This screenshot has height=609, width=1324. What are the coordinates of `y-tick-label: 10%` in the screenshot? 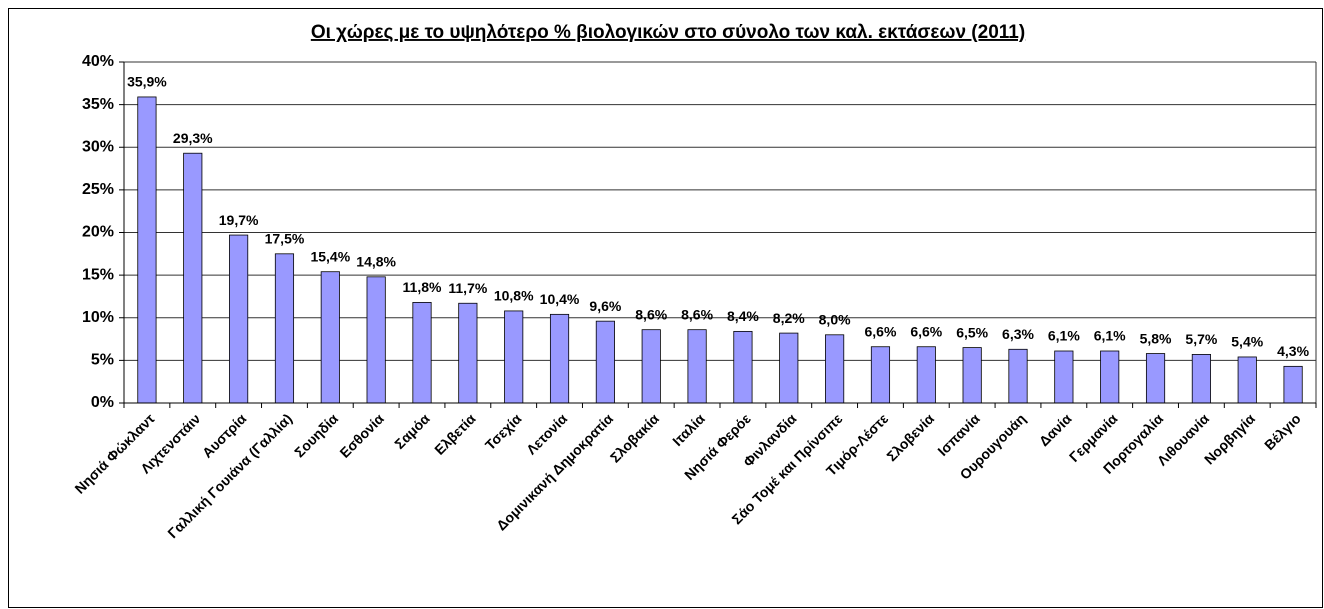 It's located at (98, 317).